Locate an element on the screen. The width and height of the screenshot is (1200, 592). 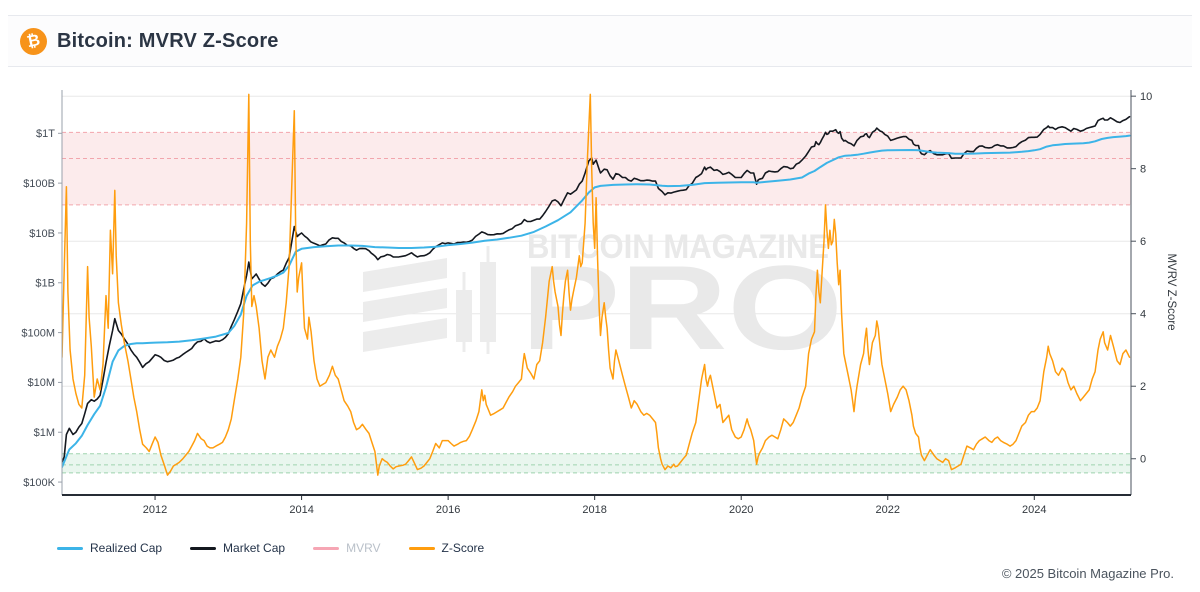
x-axis-tick-label: 2022 is located at coordinates (888, 510).